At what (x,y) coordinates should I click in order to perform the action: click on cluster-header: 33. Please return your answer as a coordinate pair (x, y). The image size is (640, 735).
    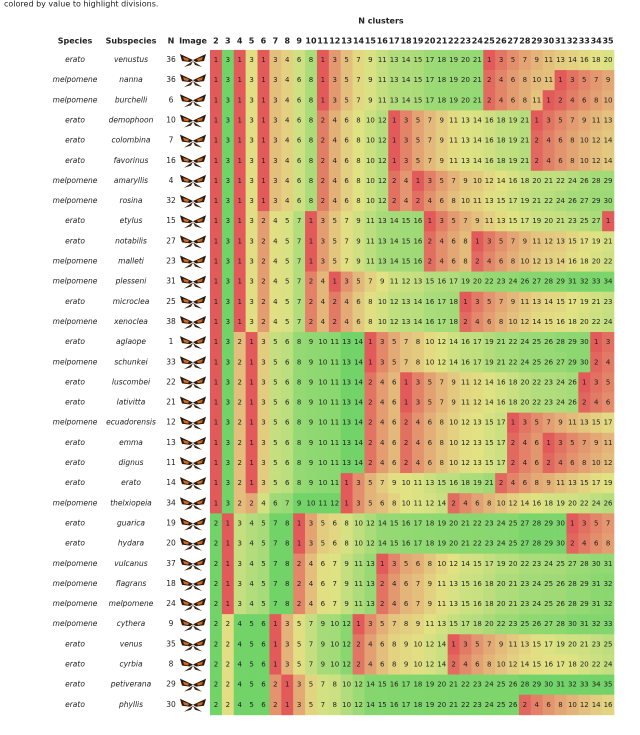
    Looking at the image, I should click on (584, 41).